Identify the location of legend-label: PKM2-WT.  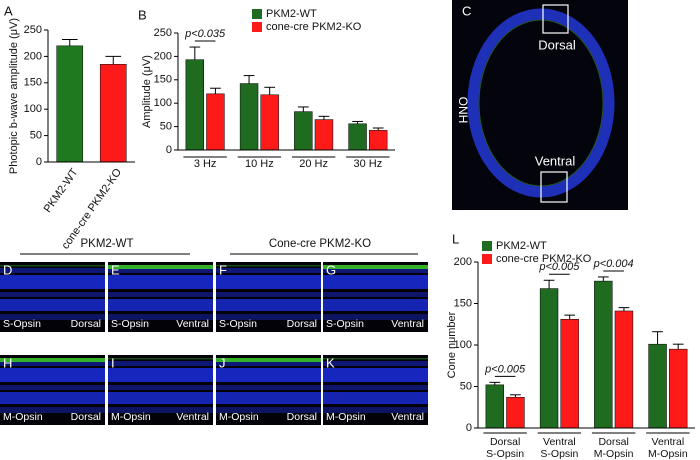
(521, 246).